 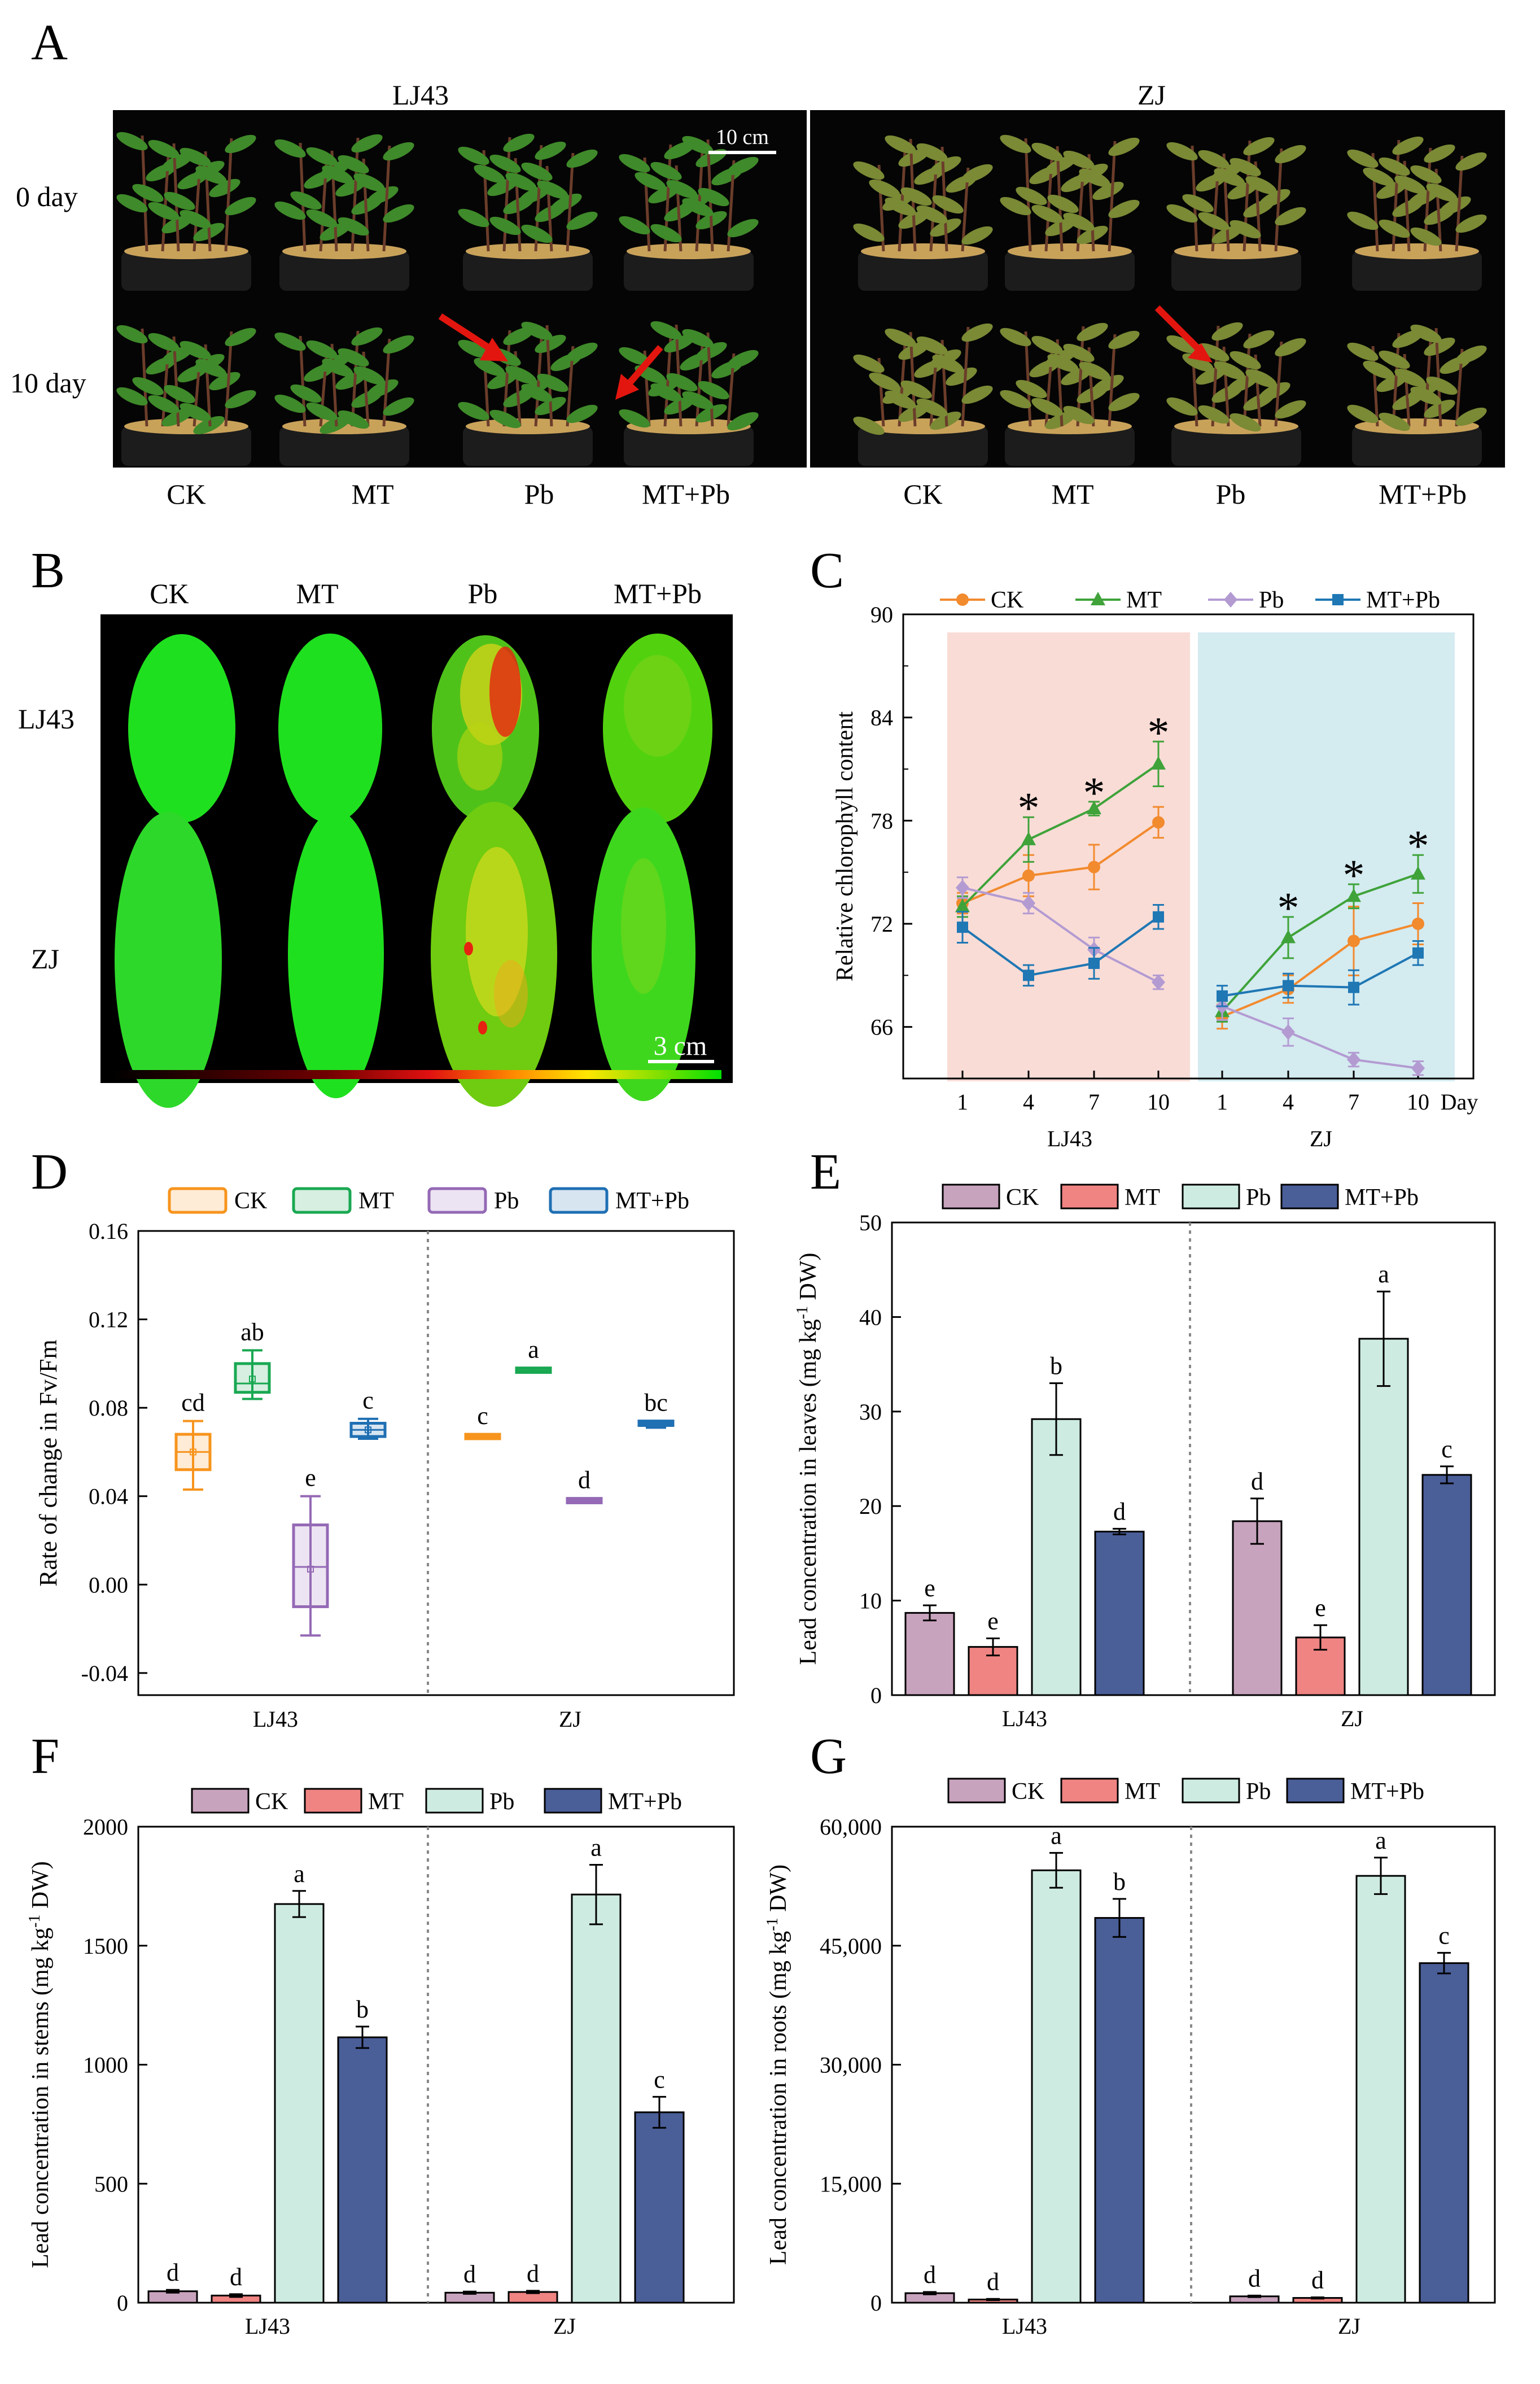 I want to click on significance-letter: cd, so click(x=193, y=1403).